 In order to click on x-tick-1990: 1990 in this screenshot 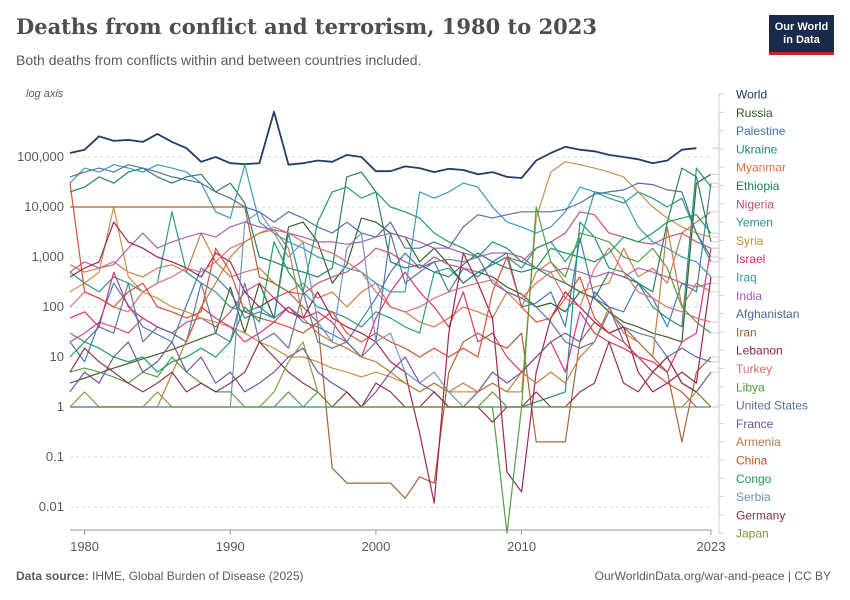, I will do `click(230, 546)`.